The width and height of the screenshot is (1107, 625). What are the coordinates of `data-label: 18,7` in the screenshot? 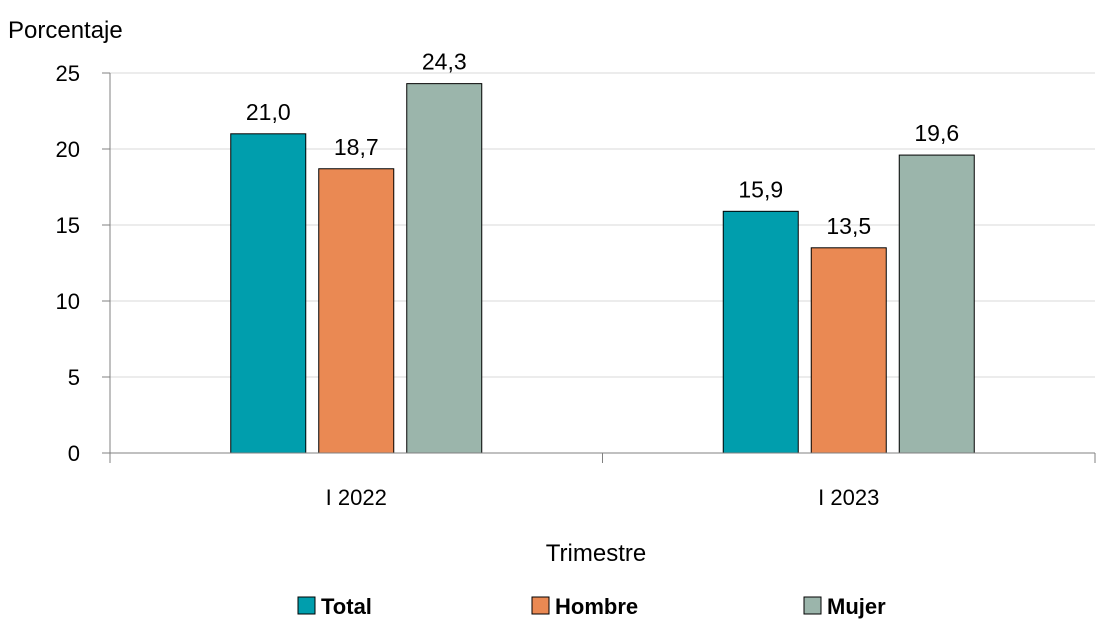 It's located at (356, 147).